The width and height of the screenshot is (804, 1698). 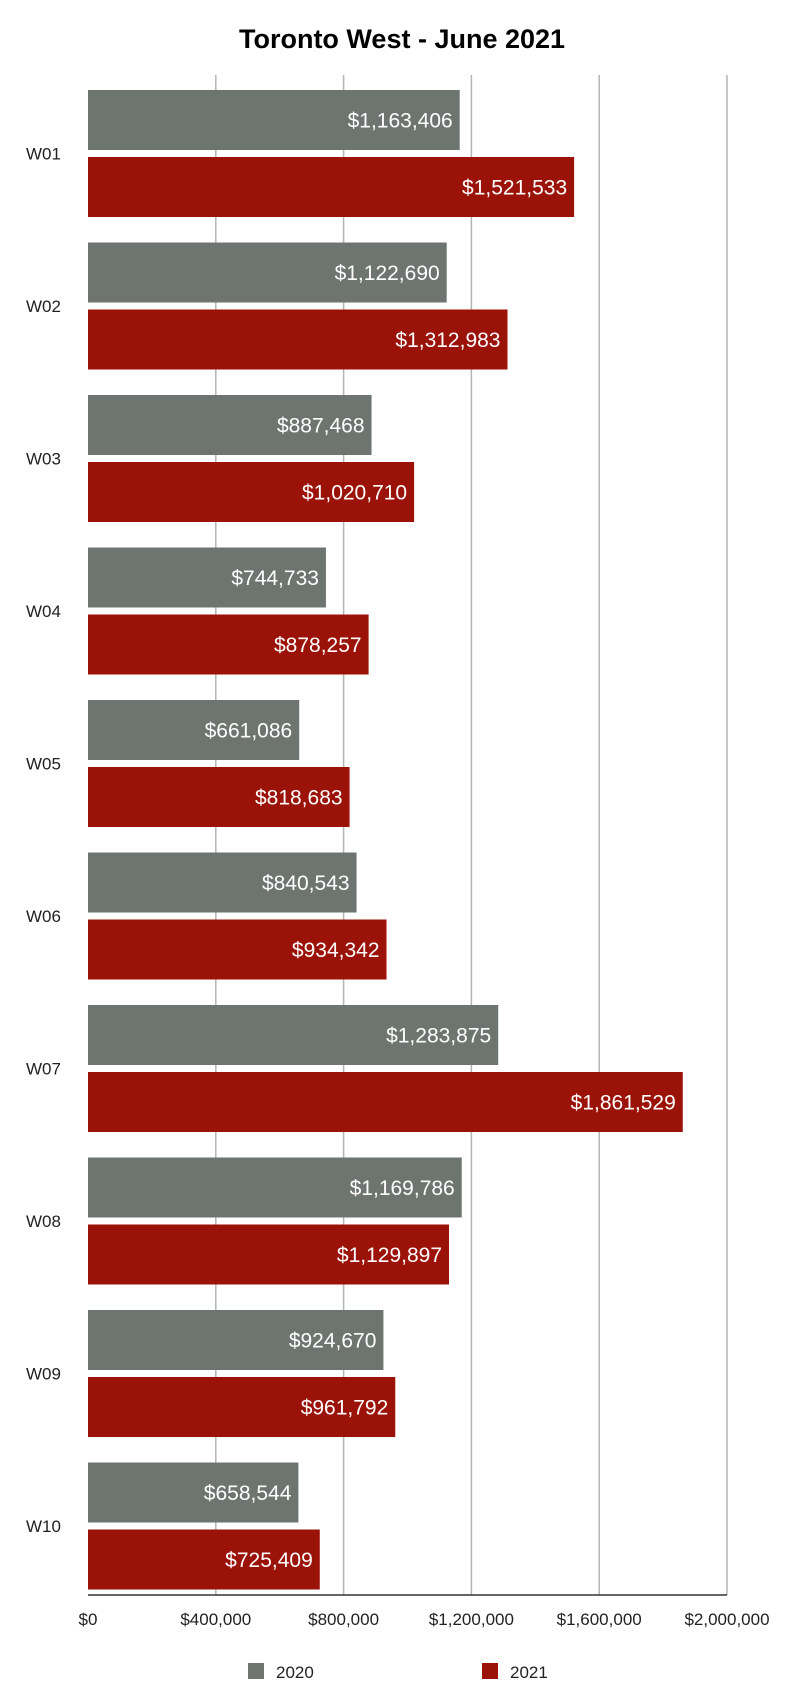 I want to click on bar-value-label: $1,163,406, so click(x=400, y=121).